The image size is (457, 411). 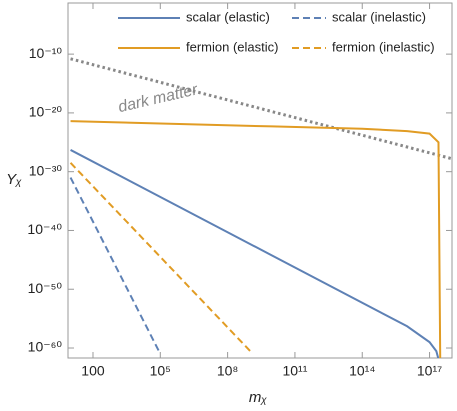 I want to click on line, so click(x=115, y=266).